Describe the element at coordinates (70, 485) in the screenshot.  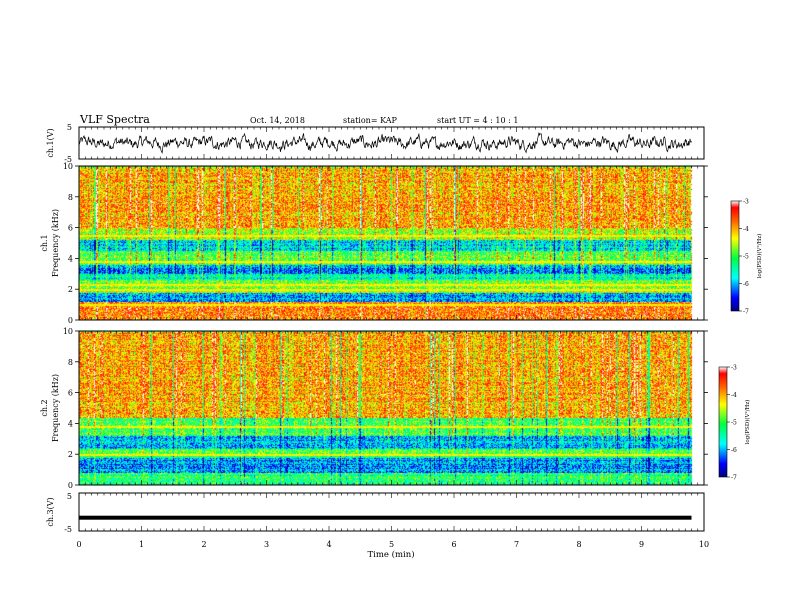
I see `ch2-spec-ytick-label: 0` at that location.